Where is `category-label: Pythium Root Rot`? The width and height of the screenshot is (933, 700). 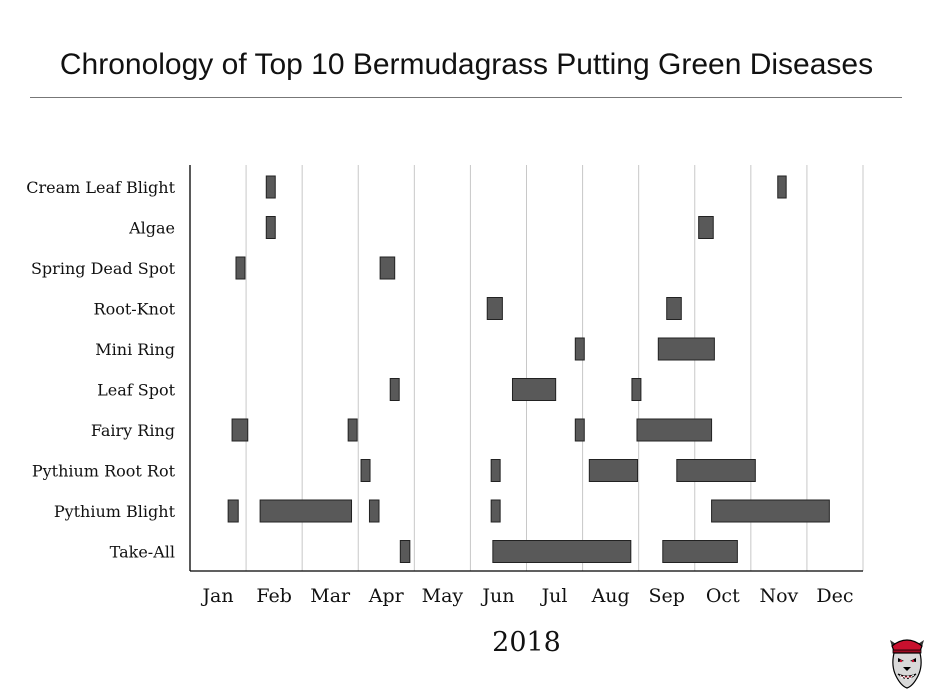 category-label: Pythium Root Rot is located at coordinates (104, 471).